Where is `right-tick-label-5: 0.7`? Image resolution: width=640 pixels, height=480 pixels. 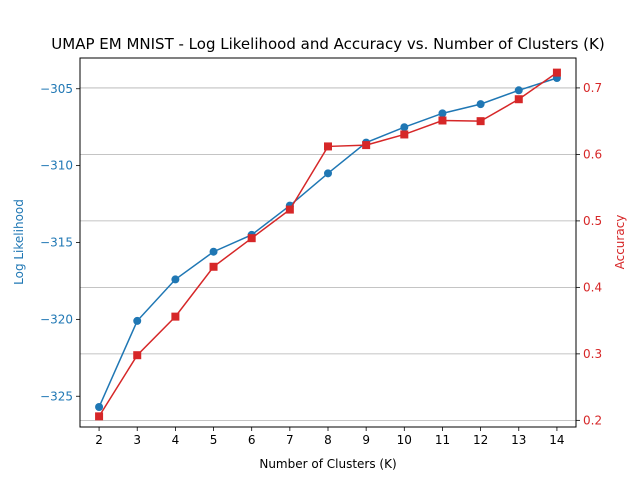
right-tick-label-5: 0.7 is located at coordinates (592, 88).